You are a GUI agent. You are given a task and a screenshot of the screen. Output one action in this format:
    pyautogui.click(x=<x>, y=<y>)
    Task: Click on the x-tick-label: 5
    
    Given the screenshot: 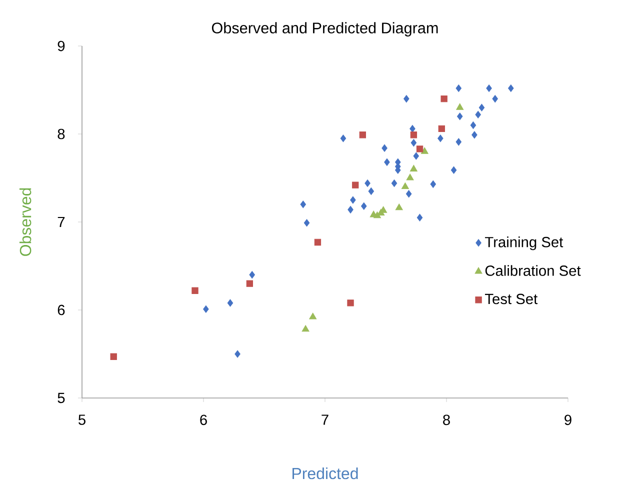 What is the action you would take?
    pyautogui.click(x=82, y=419)
    